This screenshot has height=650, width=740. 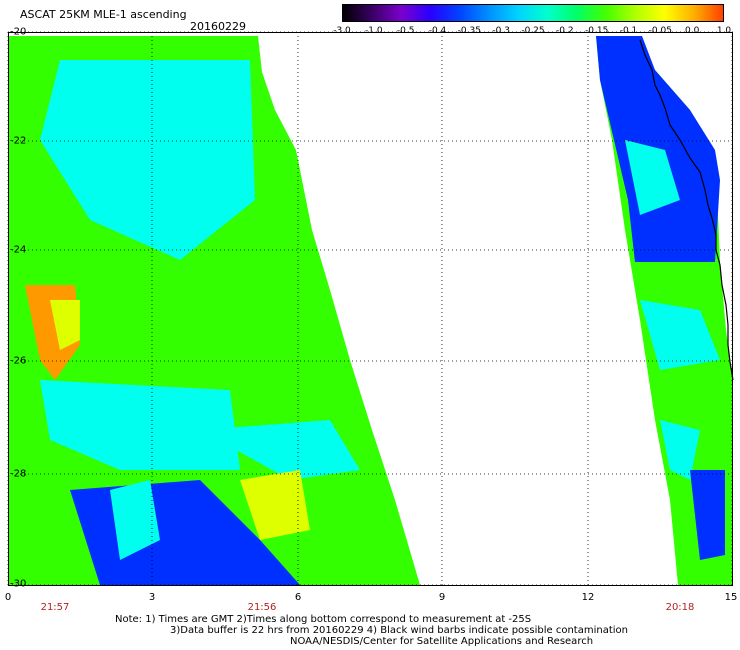 I want to click on x-tick-label: 6, so click(x=298, y=597).